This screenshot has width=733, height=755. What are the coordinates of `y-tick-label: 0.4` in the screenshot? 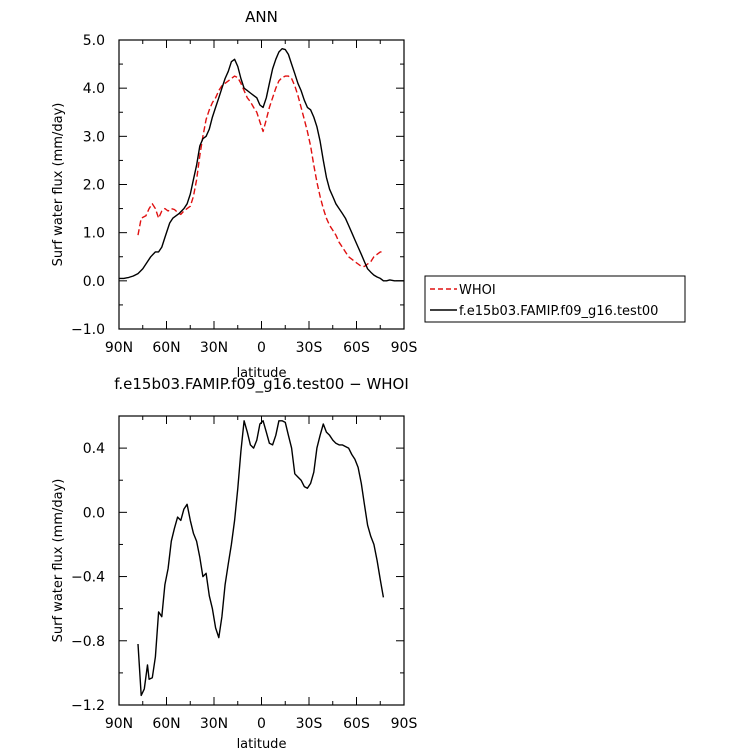 It's located at (94, 449).